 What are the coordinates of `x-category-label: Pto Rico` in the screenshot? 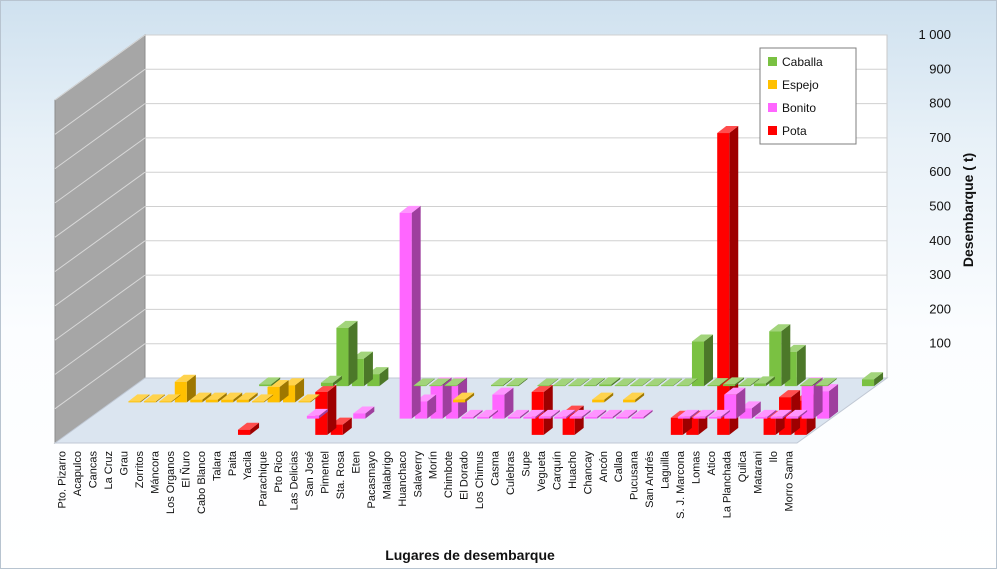 It's located at (279, 472).